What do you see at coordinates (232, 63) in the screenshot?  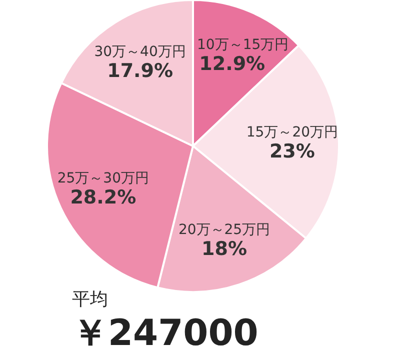 I see `data-label: 12.9%` at bounding box center [232, 63].